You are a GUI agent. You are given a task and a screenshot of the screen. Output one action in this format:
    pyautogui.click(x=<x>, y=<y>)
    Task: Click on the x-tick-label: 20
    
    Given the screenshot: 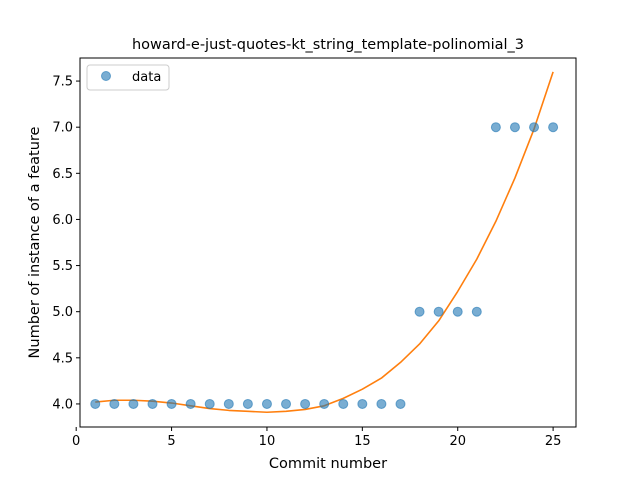 What is the action you would take?
    pyautogui.click(x=457, y=441)
    